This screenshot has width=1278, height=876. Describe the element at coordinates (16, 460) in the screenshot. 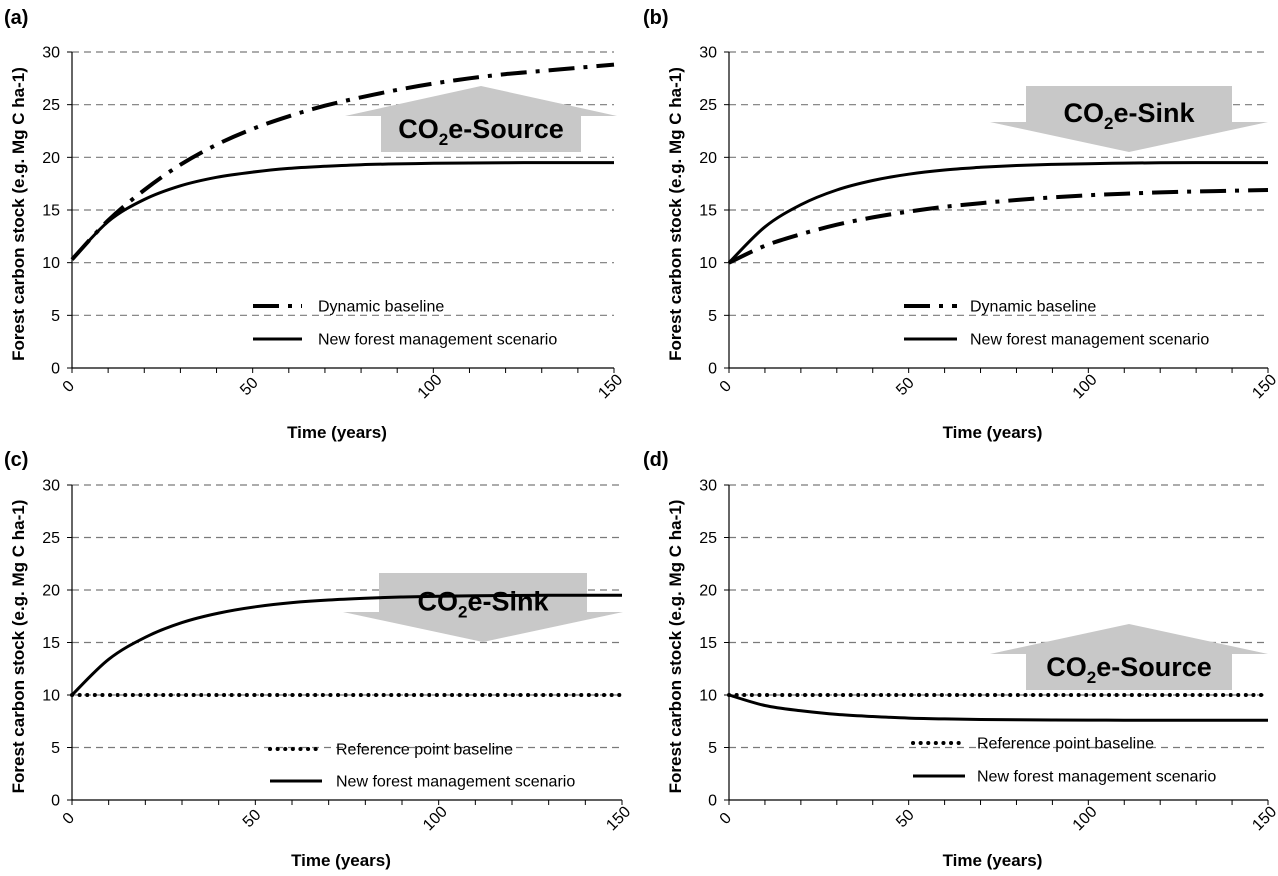

I see `panel-label: (c)` at that location.